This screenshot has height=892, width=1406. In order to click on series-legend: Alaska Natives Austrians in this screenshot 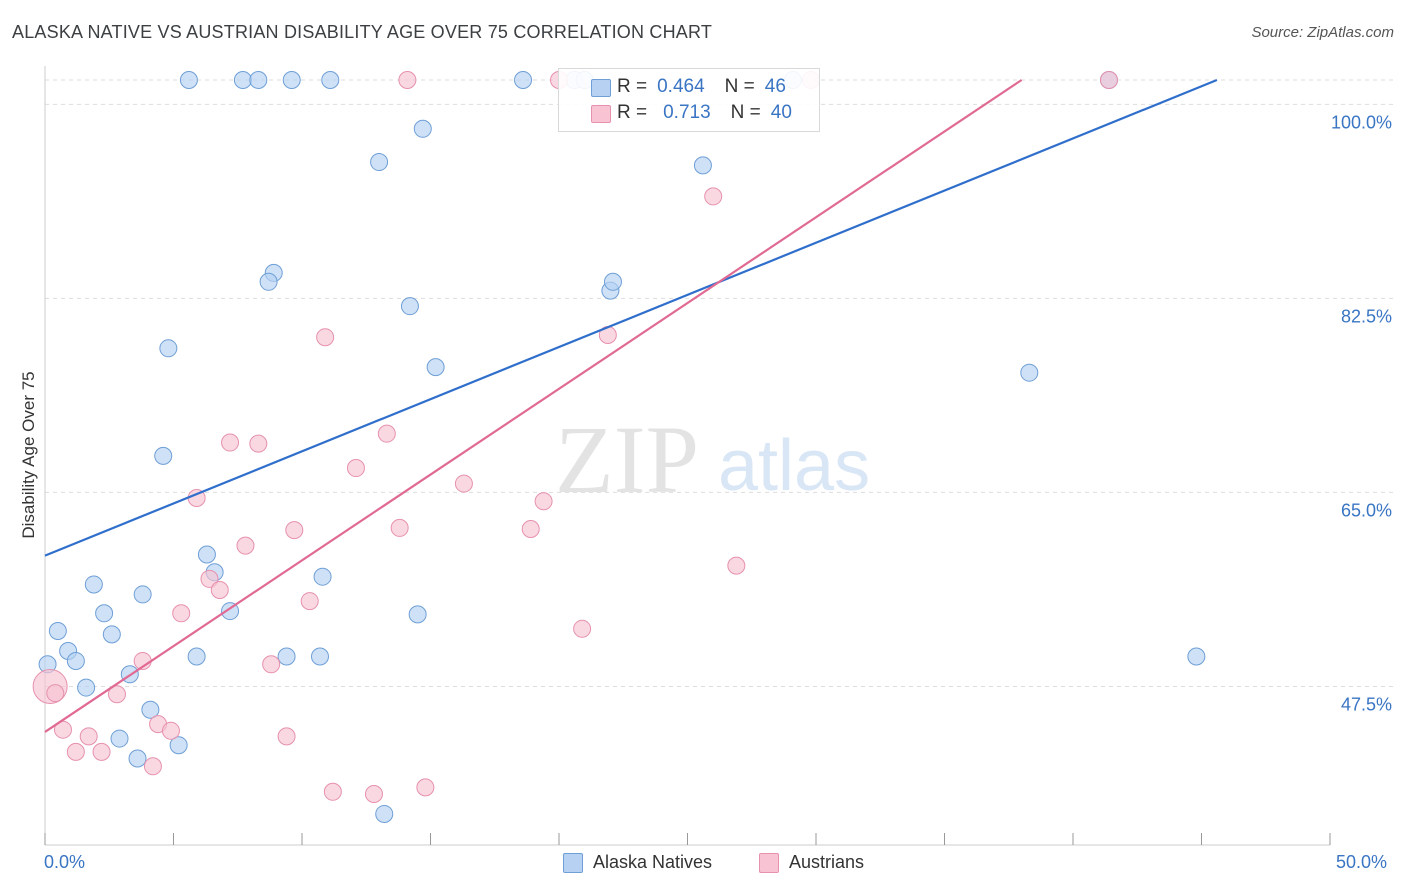, I will do `click(703, 865)`.